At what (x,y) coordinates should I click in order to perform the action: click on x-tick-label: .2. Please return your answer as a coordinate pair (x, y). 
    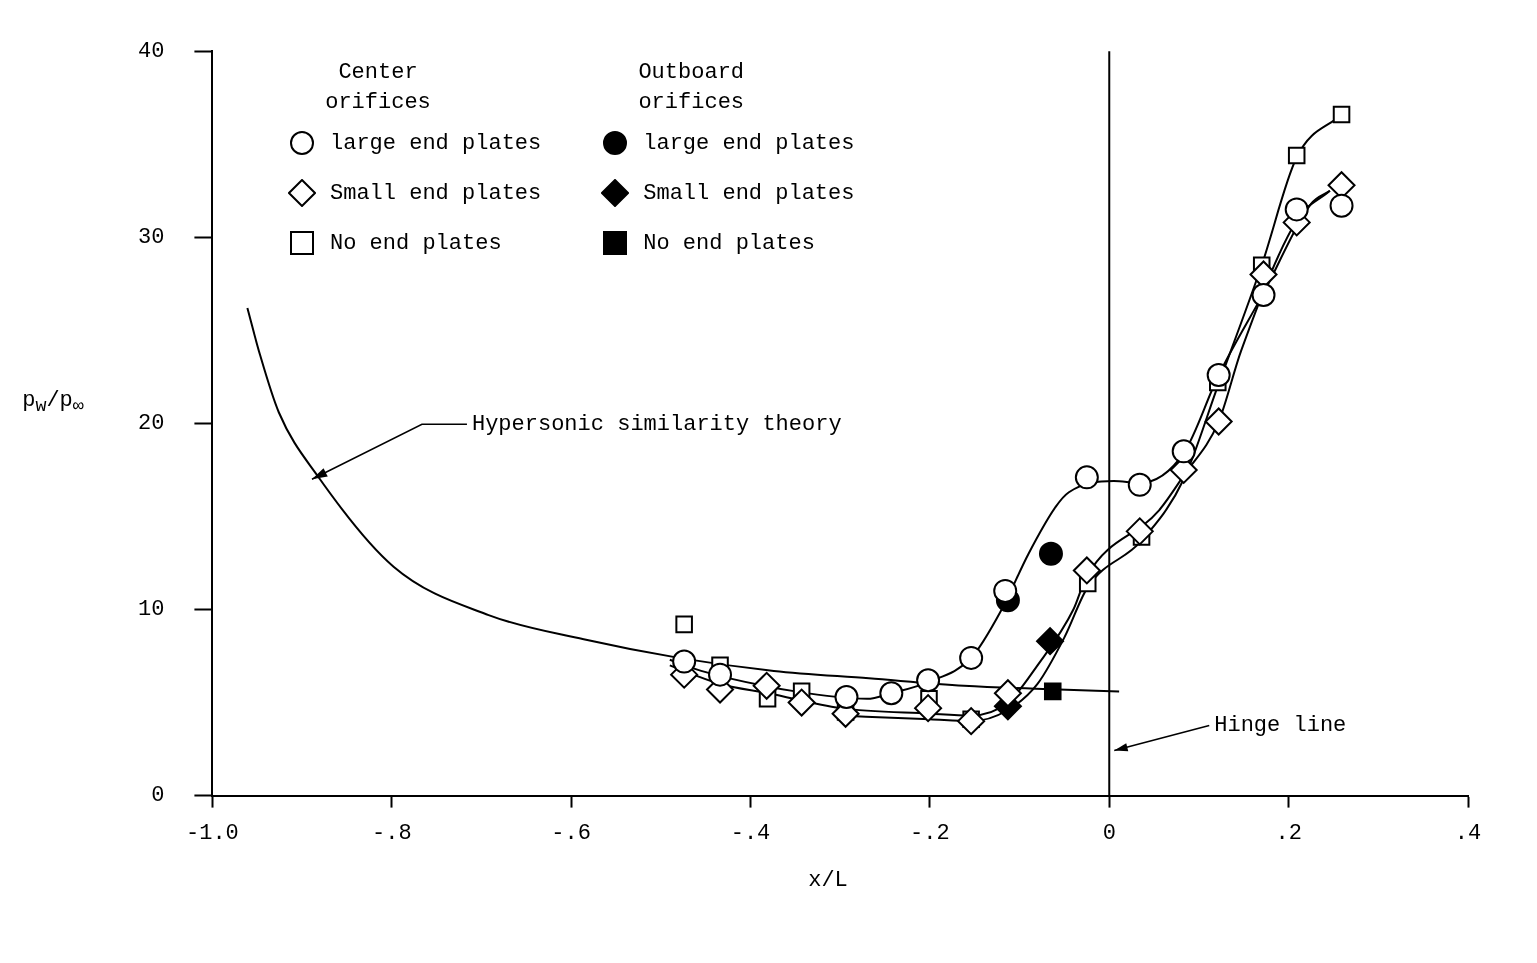
    Looking at the image, I should click on (1288, 833).